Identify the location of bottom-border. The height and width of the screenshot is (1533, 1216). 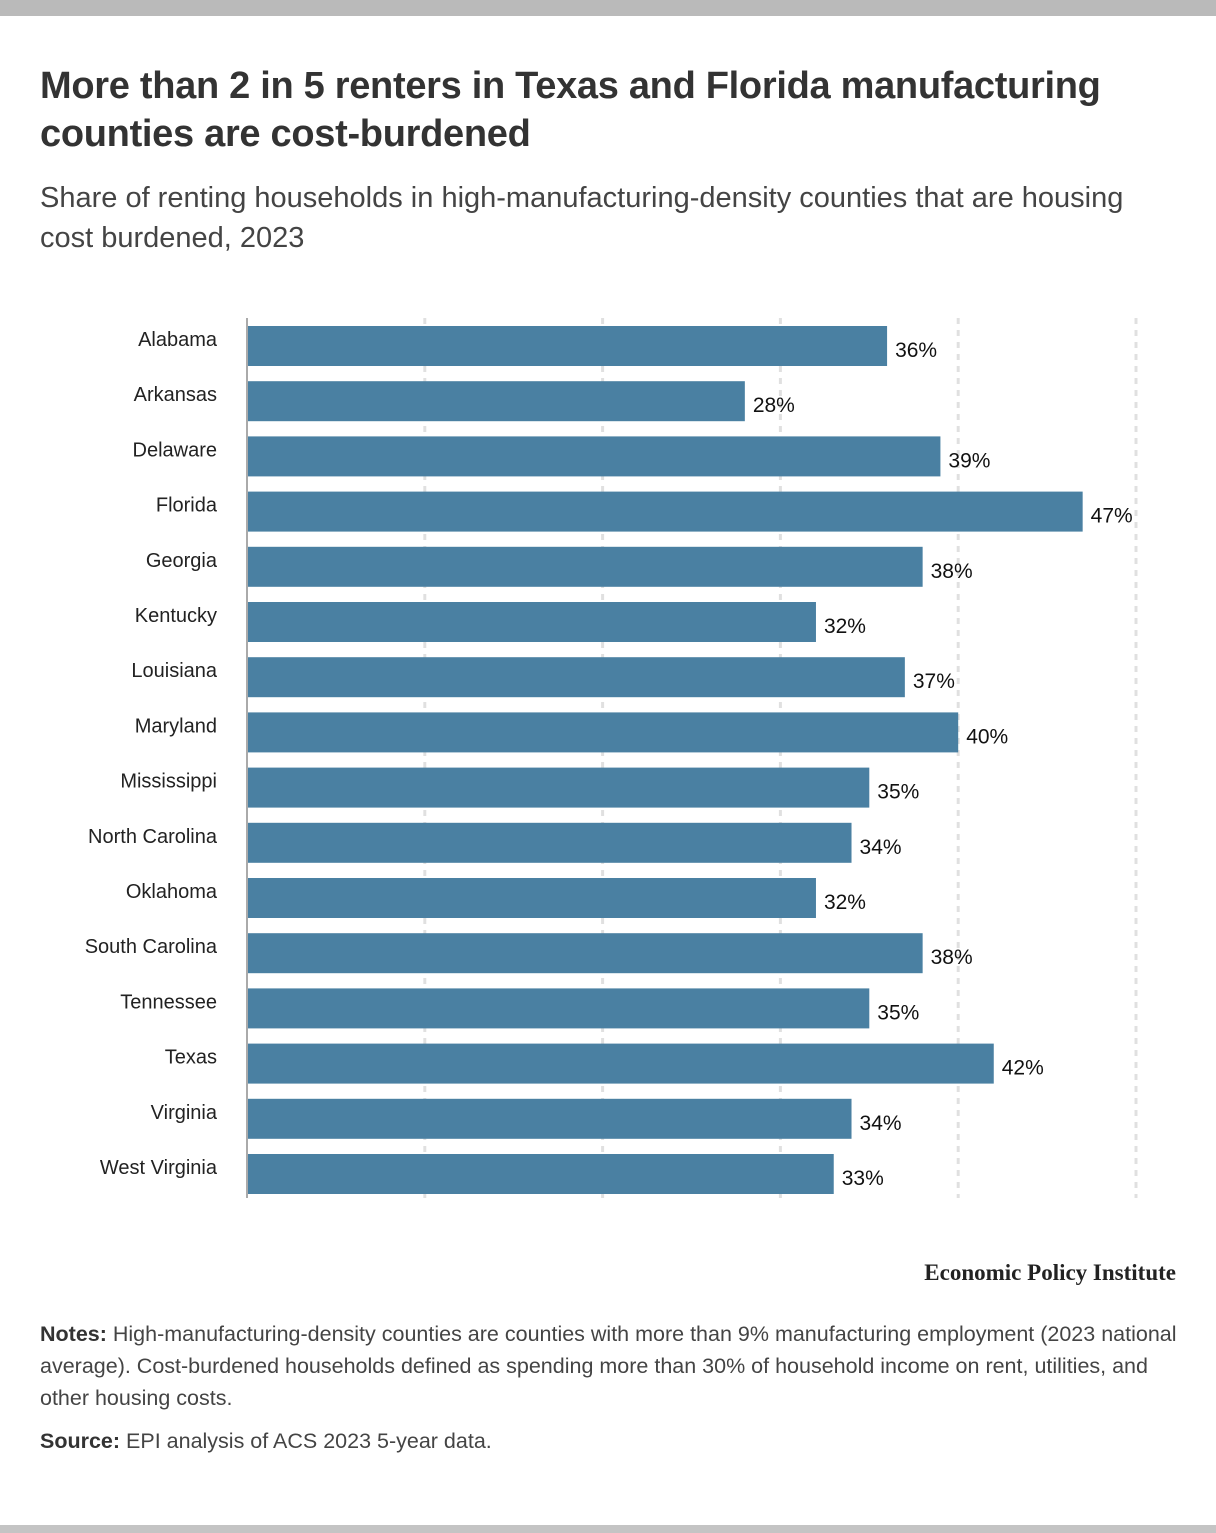
(608, 1529).